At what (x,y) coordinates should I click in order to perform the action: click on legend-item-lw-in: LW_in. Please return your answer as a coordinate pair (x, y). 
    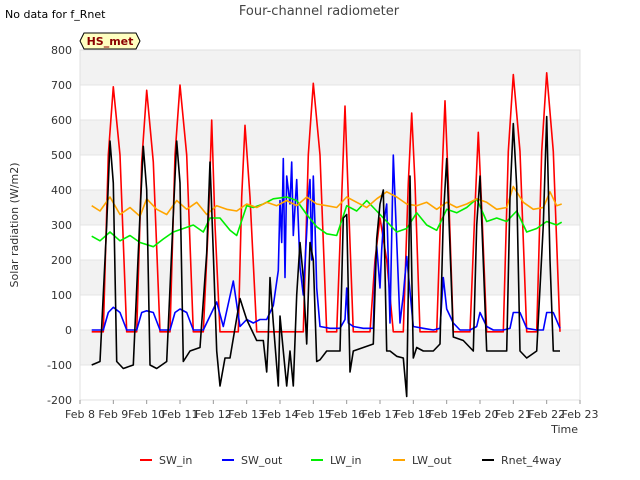
    Looking at the image, I should click on (336, 460).